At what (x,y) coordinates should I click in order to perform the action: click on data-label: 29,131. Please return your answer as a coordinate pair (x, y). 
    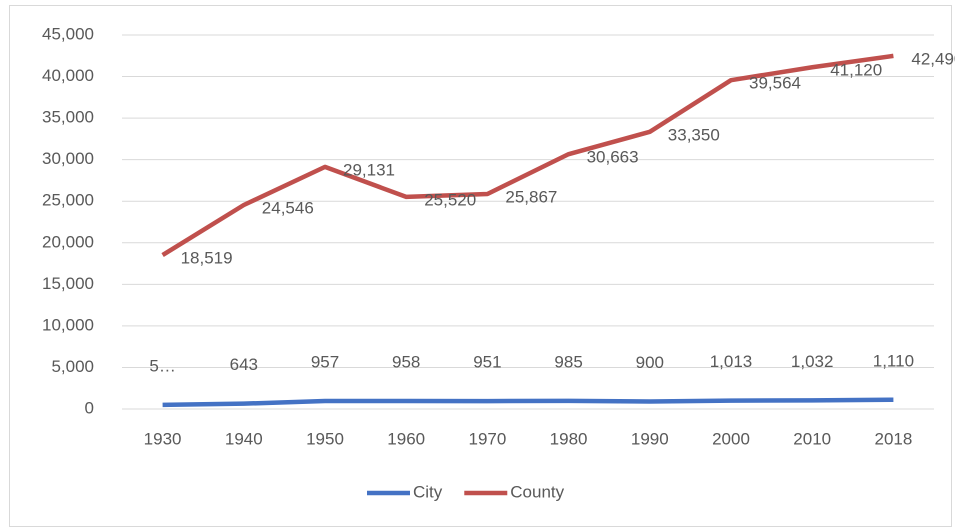
    Looking at the image, I should click on (369, 169).